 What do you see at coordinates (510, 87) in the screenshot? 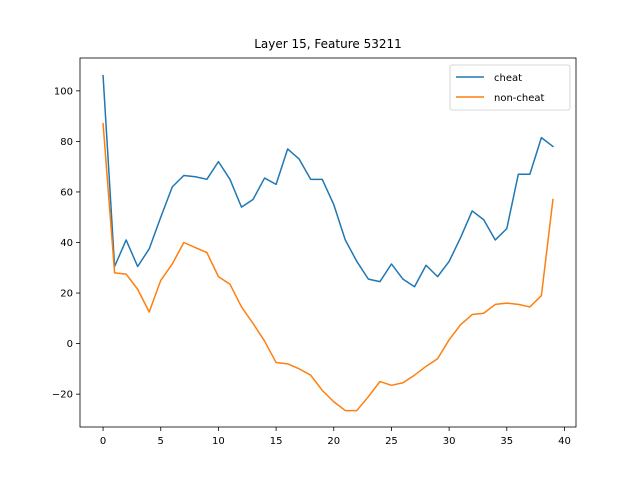
I see `legend: cheat non-cheat` at bounding box center [510, 87].